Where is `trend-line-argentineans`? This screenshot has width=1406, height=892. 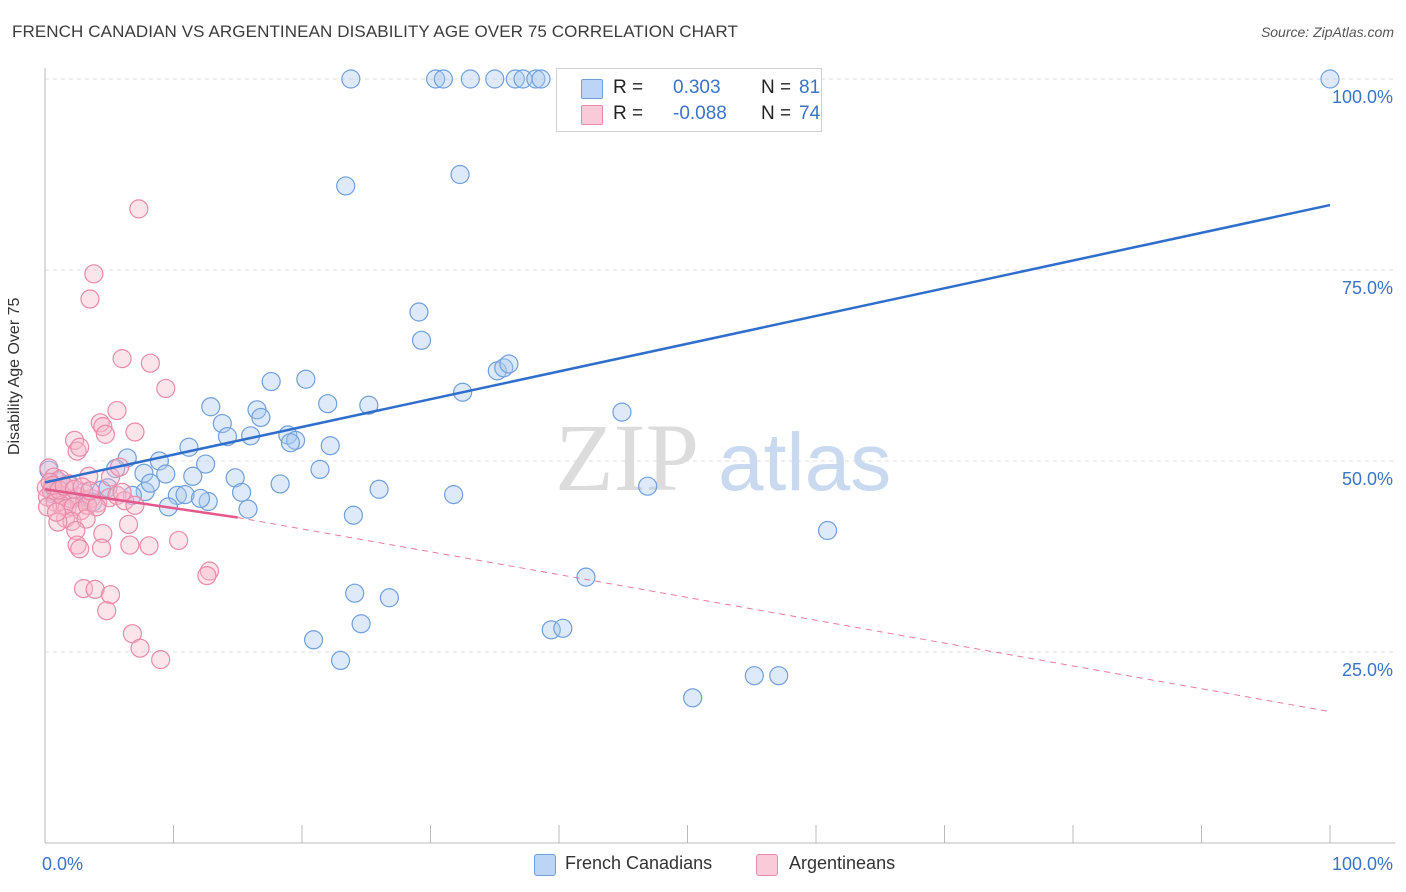 trend-line-argentineans is located at coordinates (141, 503).